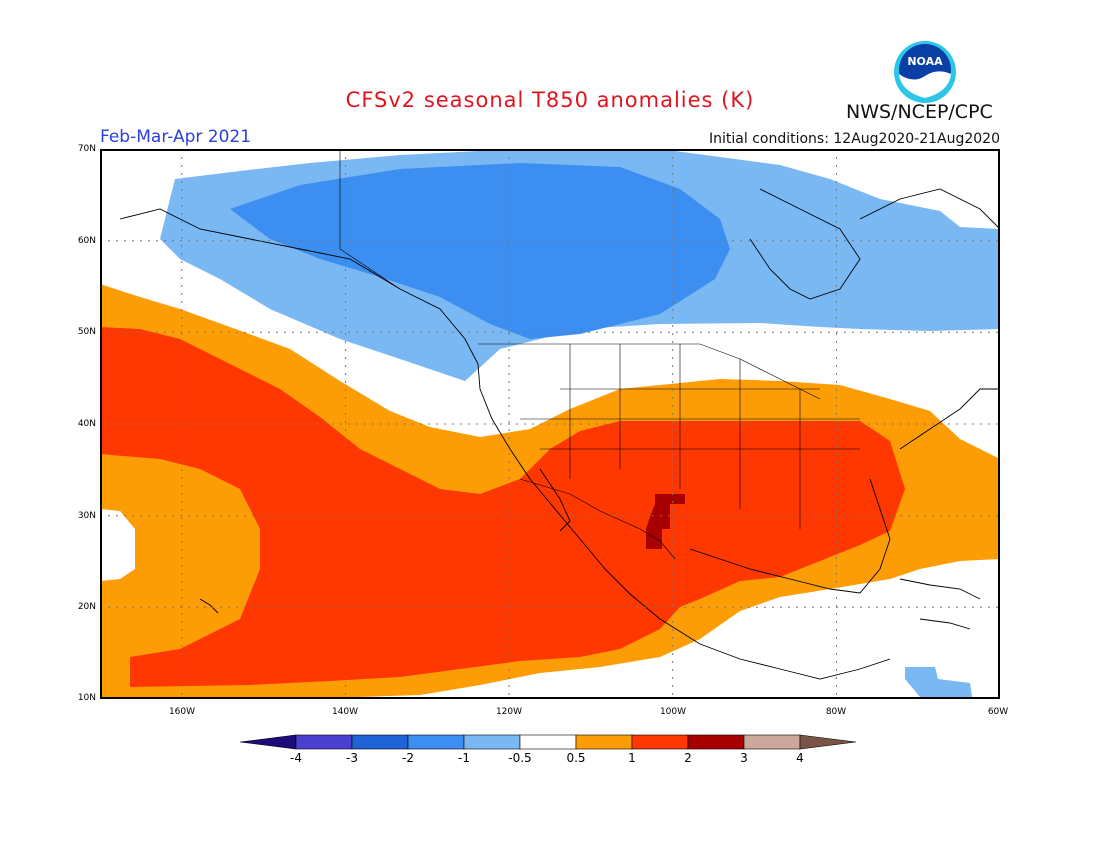 This screenshot has width=1100, height=850. What do you see at coordinates (576, 758) in the screenshot?
I see `legend-tick-label: 0.5` at bounding box center [576, 758].